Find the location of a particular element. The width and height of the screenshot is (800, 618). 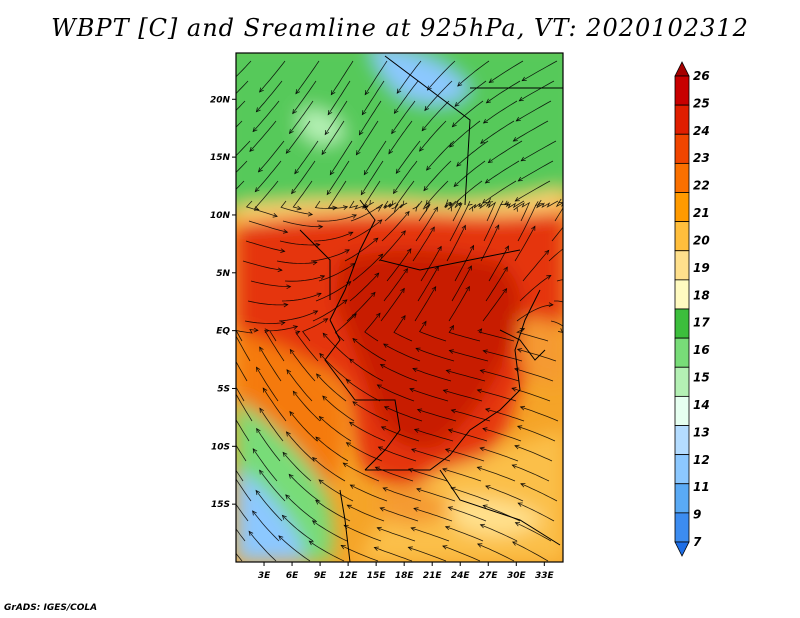

colorbar-label: 20 is located at coordinates (701, 240).